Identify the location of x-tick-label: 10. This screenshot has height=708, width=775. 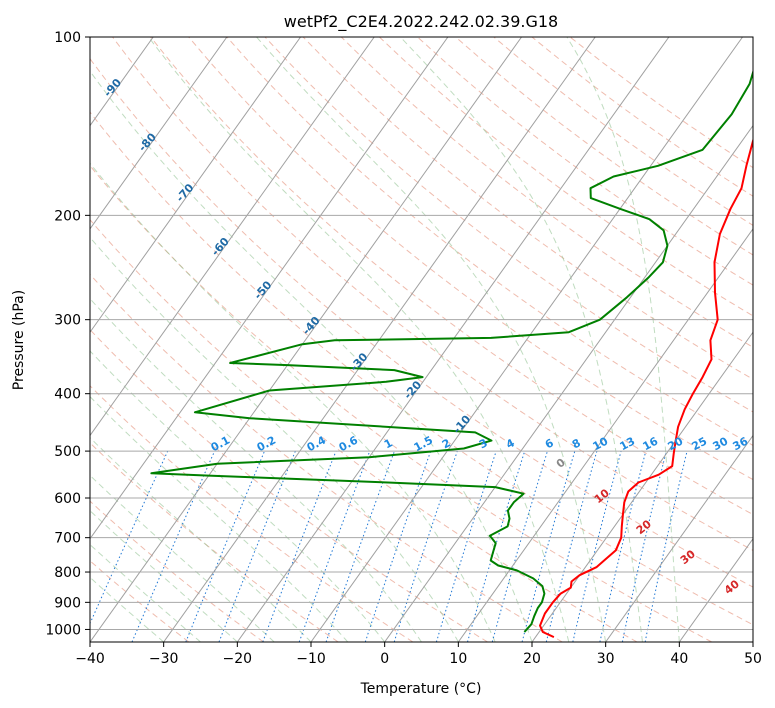
(458, 659).